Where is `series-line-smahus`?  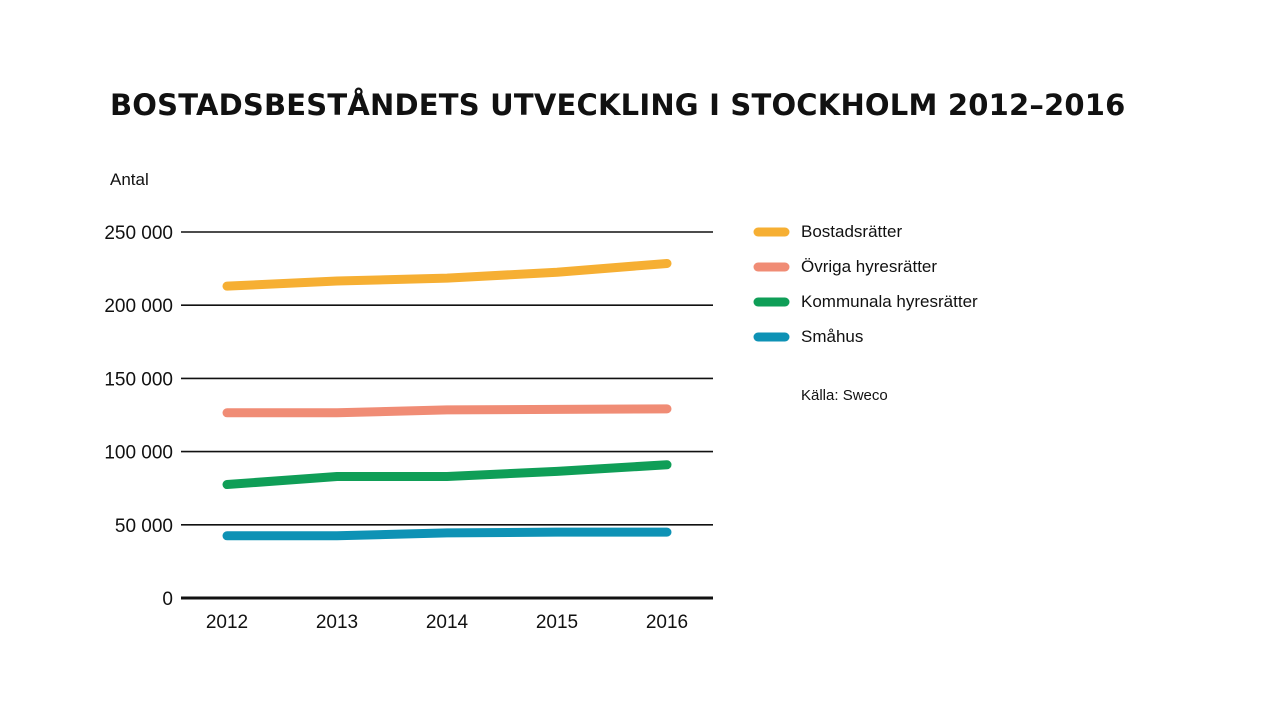
series-line-smahus is located at coordinates (447, 534).